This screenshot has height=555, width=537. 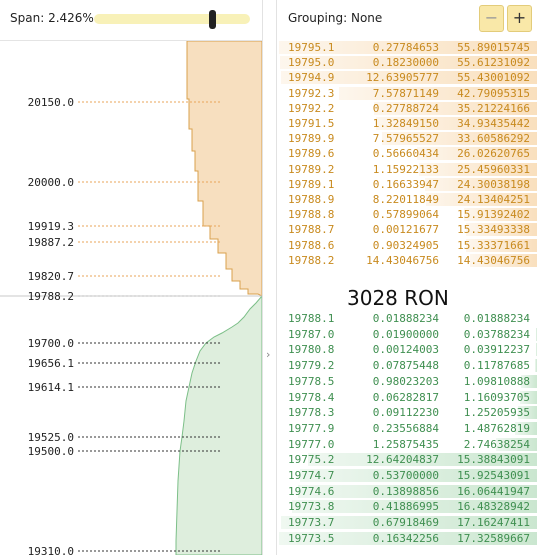 I want to click on ask-total: 24.30038198, so click(x=493, y=184).